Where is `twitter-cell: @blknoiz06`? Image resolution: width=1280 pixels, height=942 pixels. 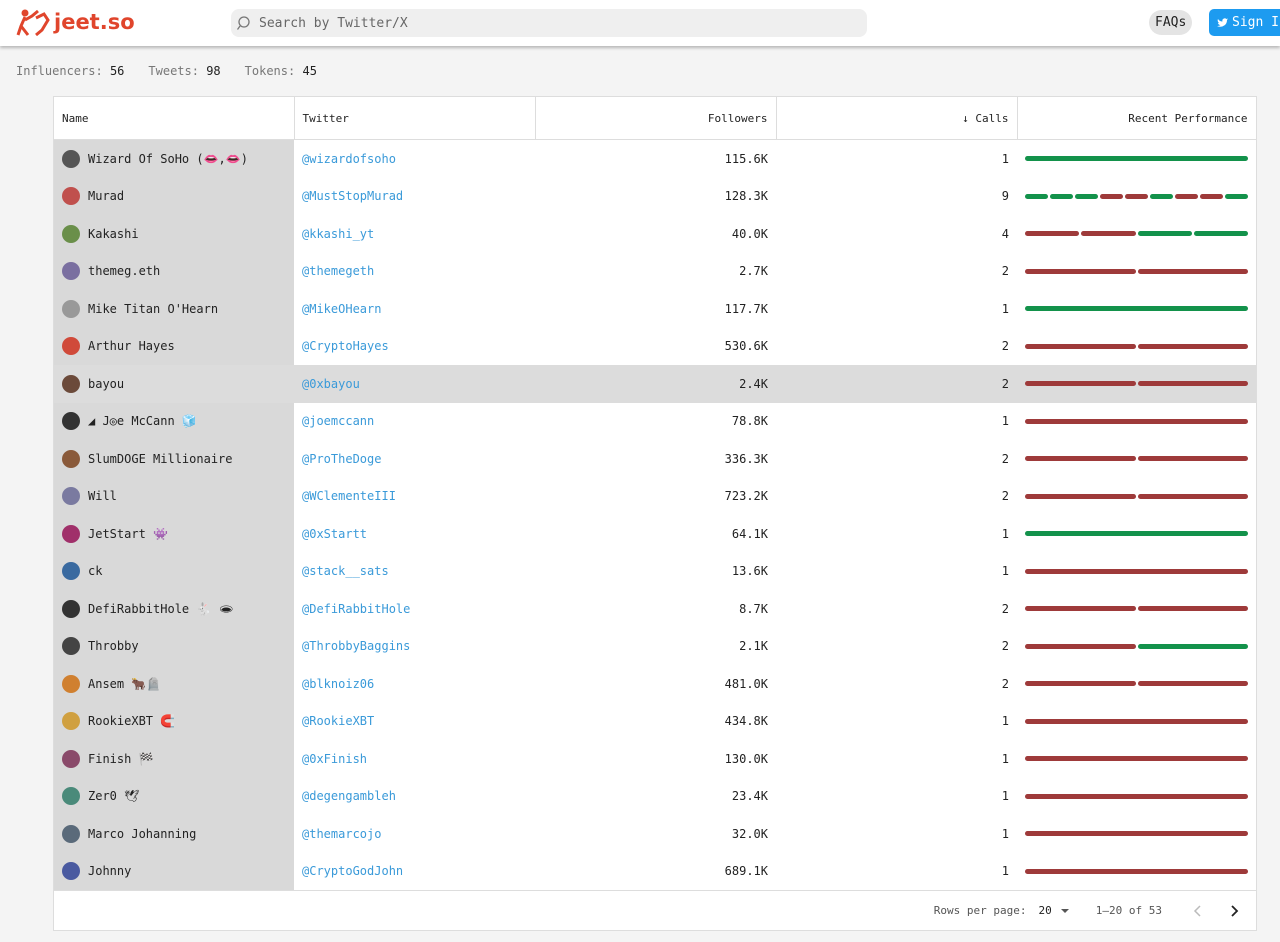
twitter-cell: @blknoiz06 is located at coordinates (414, 684).